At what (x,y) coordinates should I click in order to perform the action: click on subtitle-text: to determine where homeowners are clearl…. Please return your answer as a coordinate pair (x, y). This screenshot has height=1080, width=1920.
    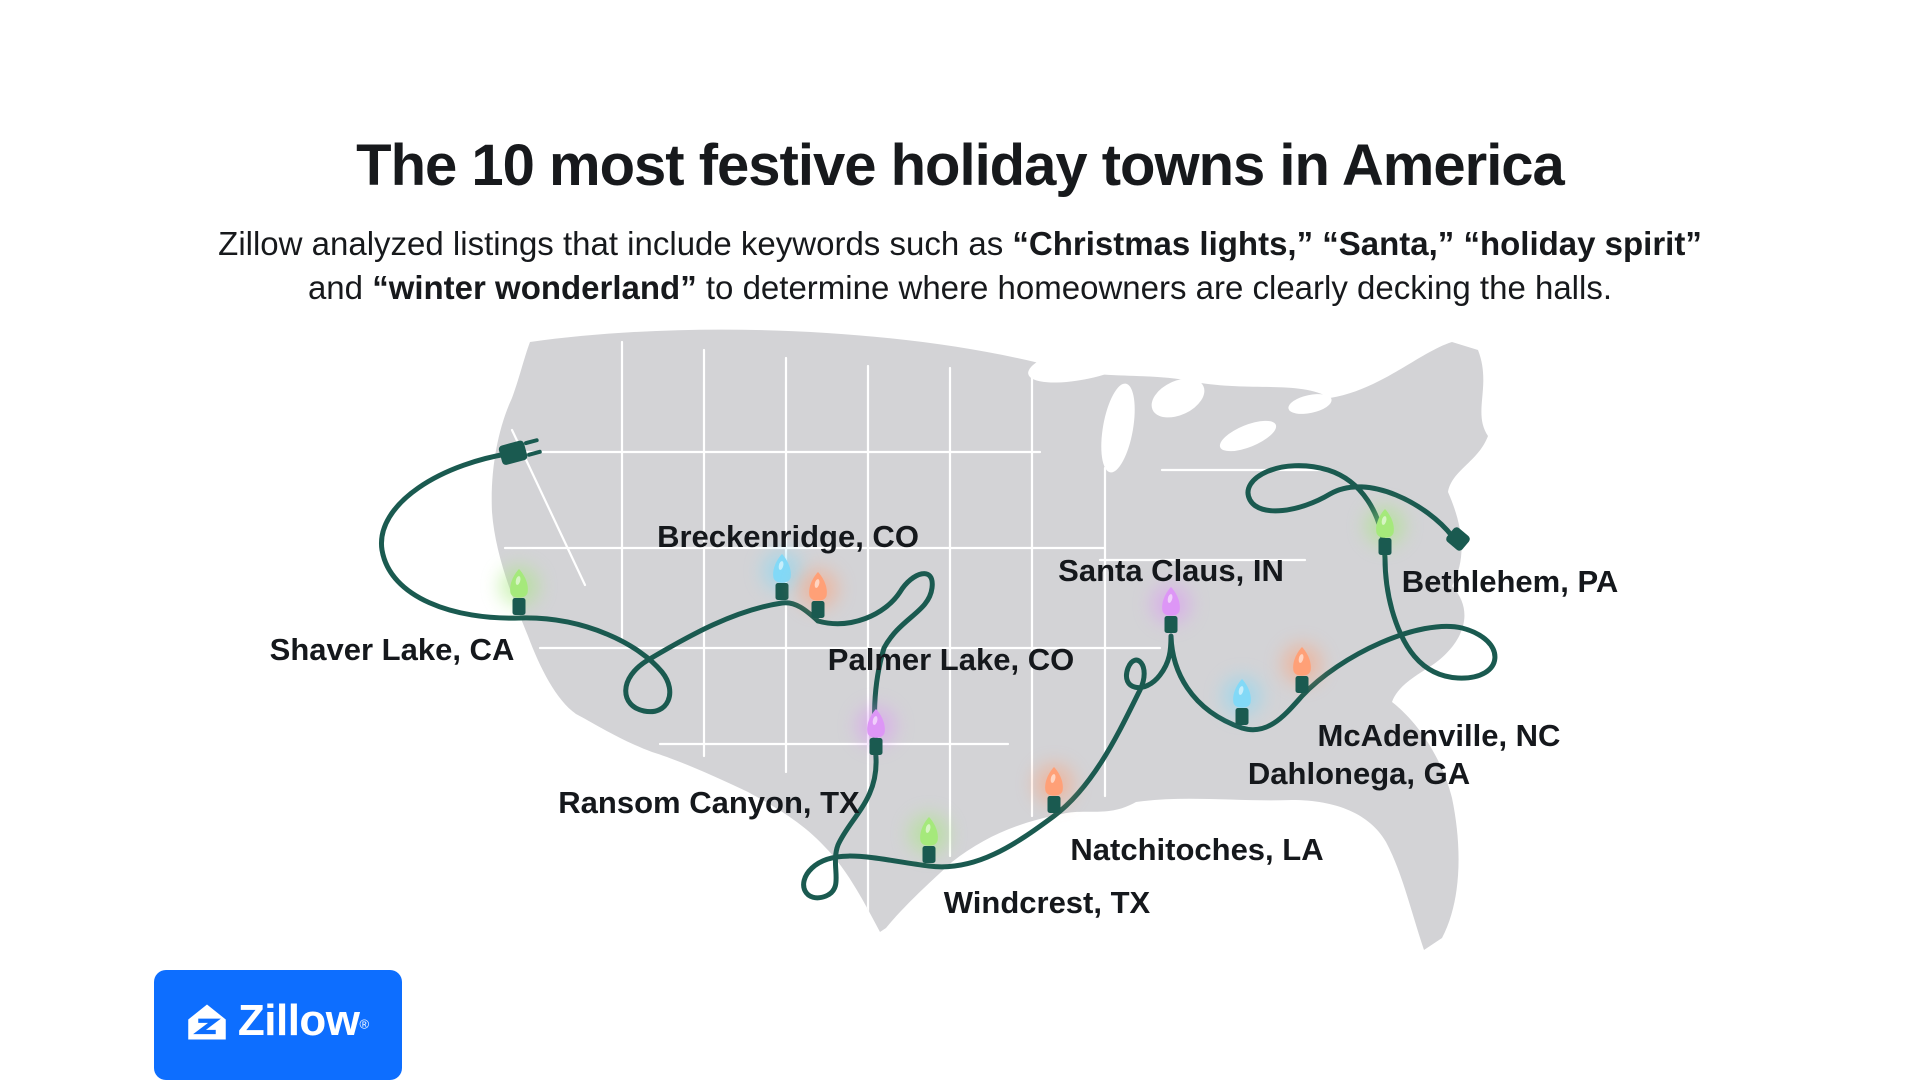
    Looking at the image, I should click on (1154, 287).